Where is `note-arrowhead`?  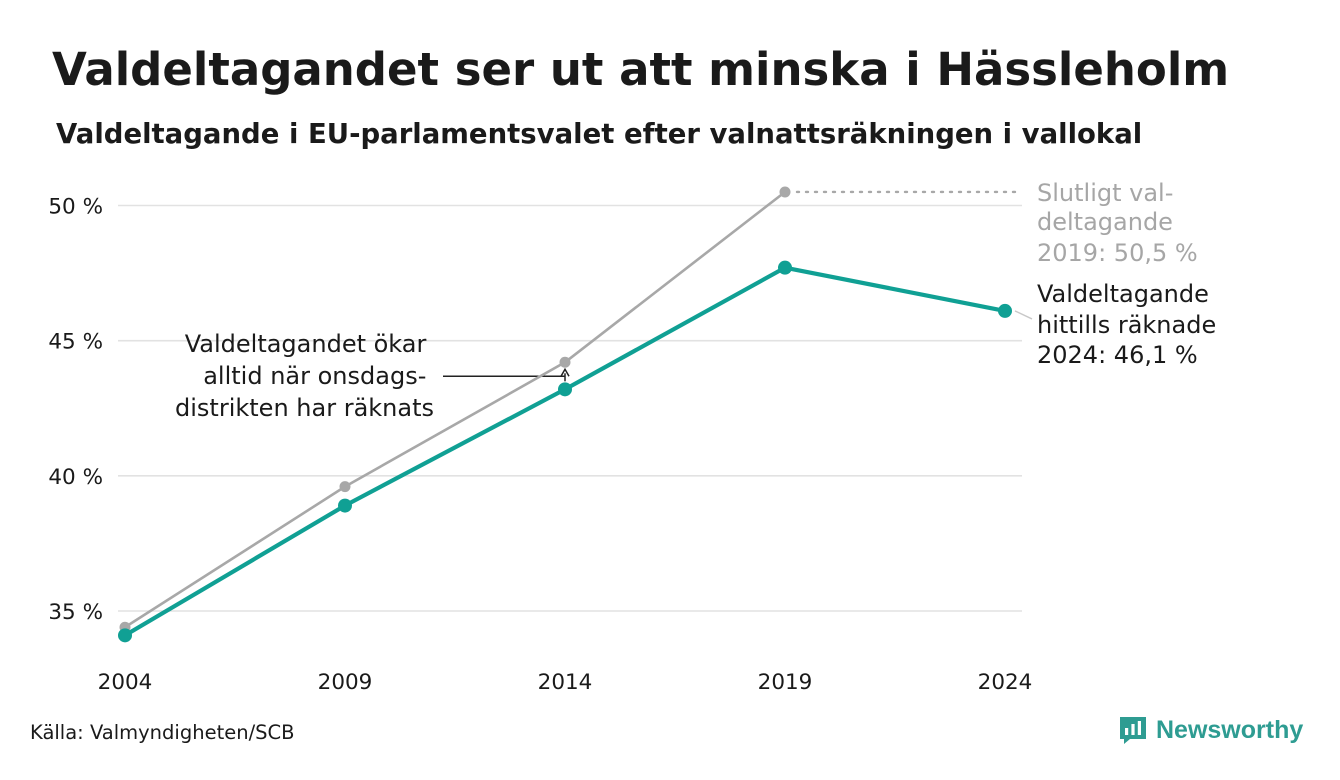
note-arrowhead is located at coordinates (565, 372).